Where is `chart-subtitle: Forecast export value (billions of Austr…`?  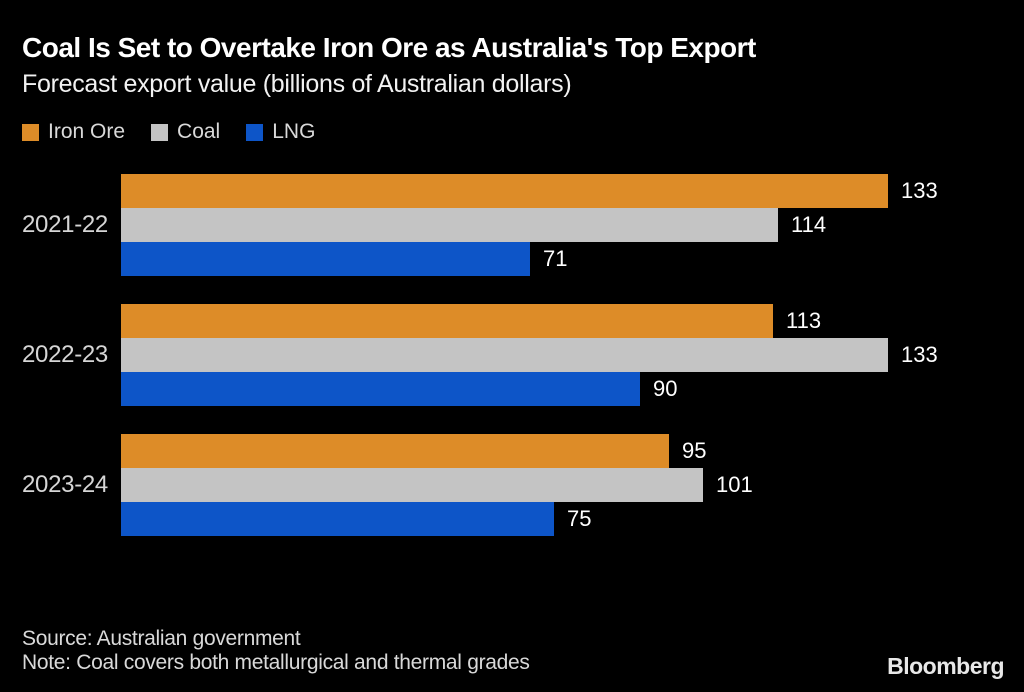
chart-subtitle: Forecast export value (billions of Austr… is located at coordinates (297, 84).